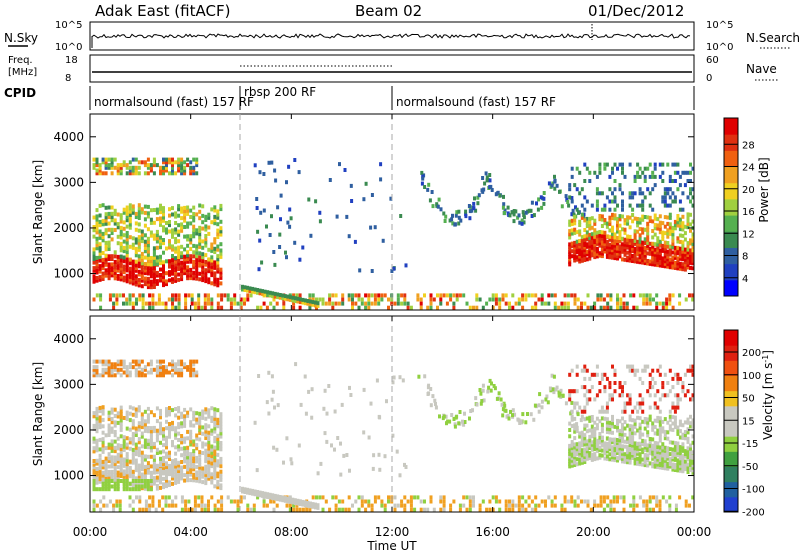  What do you see at coordinates (68, 47) in the screenshot?
I see `nsky-tick-bottom: 10^0` at bounding box center [68, 47].